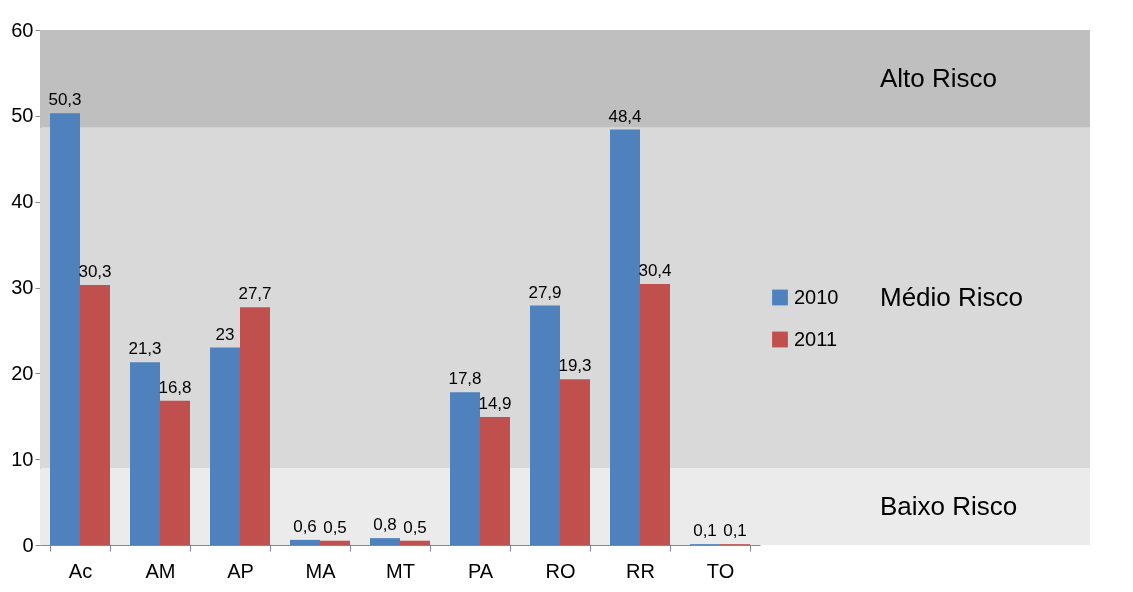  What do you see at coordinates (321, 570) in the screenshot?
I see `x-tick-label: MA` at bounding box center [321, 570].